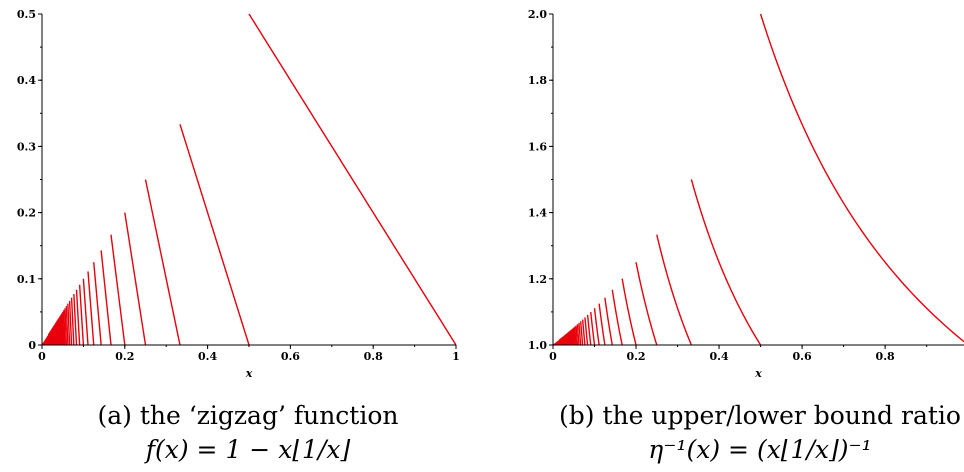 The width and height of the screenshot is (964, 472). What do you see at coordinates (758, 373) in the screenshot?
I see `panel-b-x-axis-label: x` at bounding box center [758, 373].